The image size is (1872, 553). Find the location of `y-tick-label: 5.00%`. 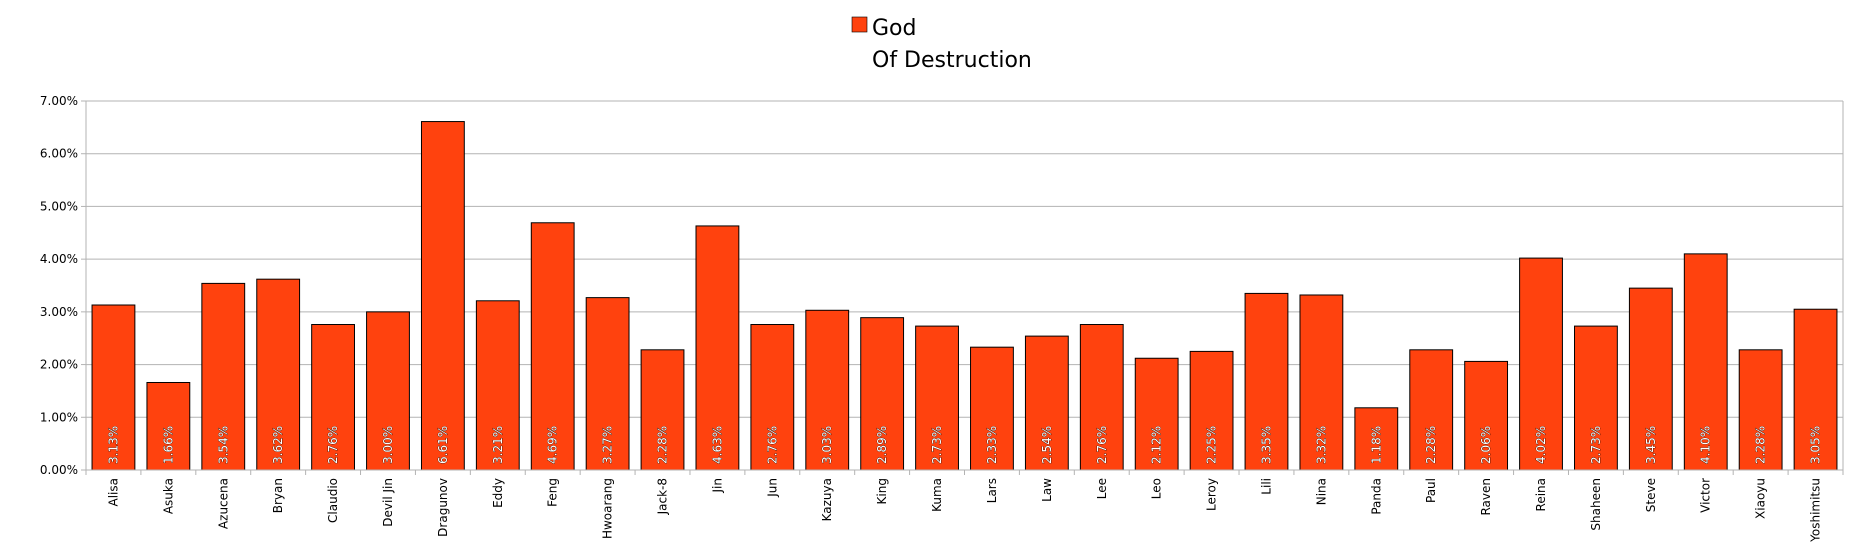

y-tick-label: 5.00% is located at coordinates (59, 206).